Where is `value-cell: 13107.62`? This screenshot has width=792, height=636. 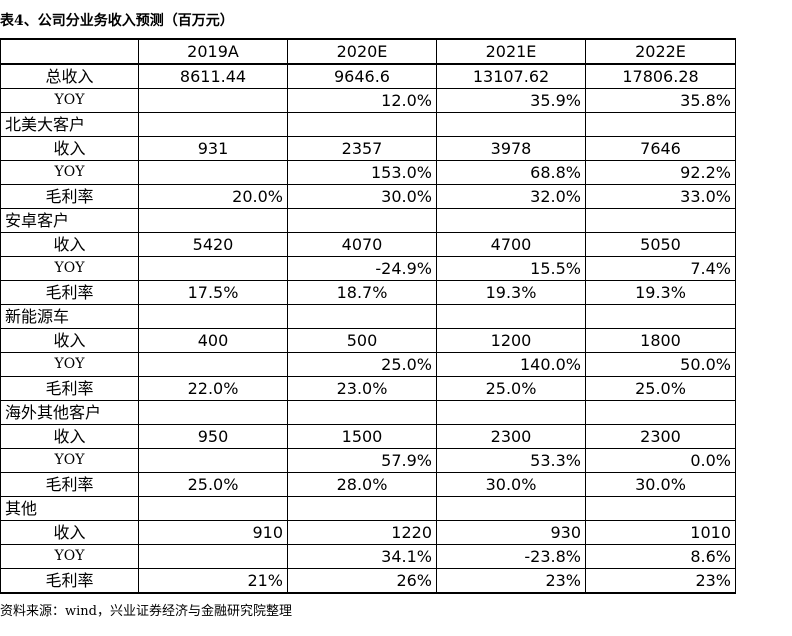 value-cell: 13107.62 is located at coordinates (511, 76).